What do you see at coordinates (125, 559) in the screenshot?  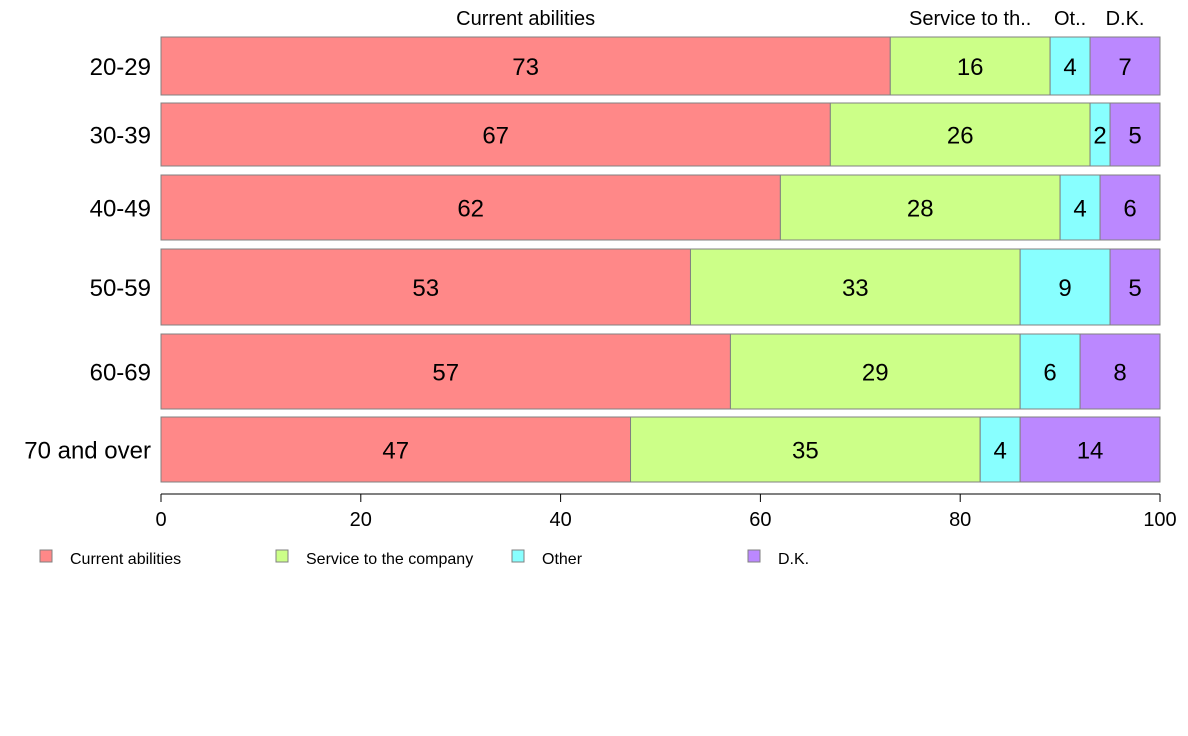 I see `legend-label: Current abilities` at bounding box center [125, 559].